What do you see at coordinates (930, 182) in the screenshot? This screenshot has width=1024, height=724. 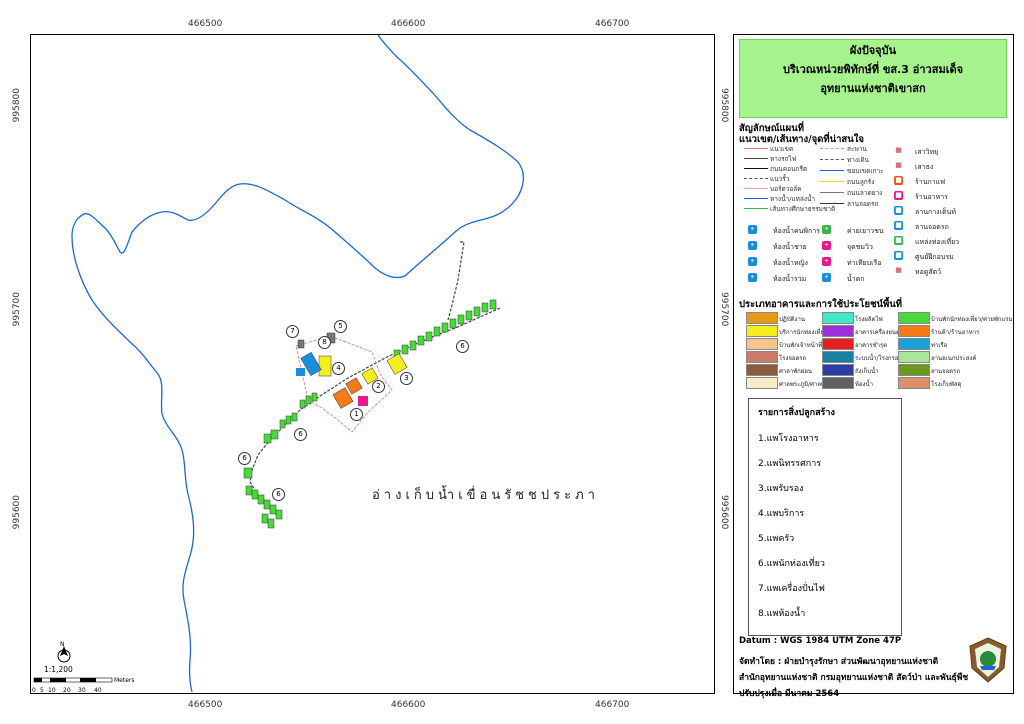 I see `legend-poi-label: ร้านกาแฟ` at bounding box center [930, 182].